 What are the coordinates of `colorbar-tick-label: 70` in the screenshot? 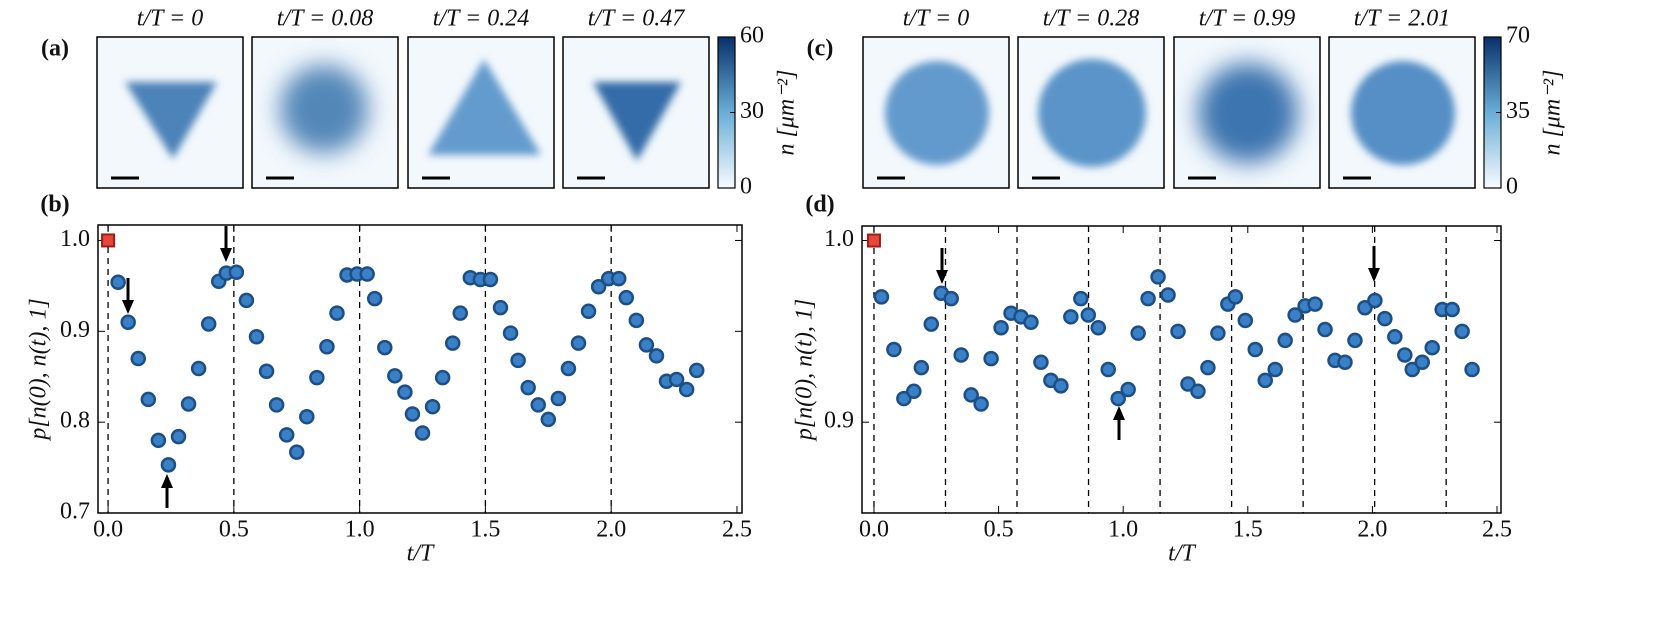 It's located at (1518, 36).